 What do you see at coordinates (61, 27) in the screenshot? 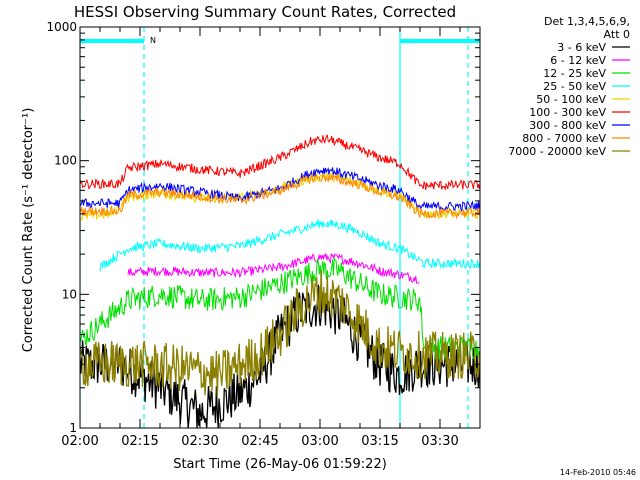
I see `y-tick-label-3: 1000` at bounding box center [61, 27].